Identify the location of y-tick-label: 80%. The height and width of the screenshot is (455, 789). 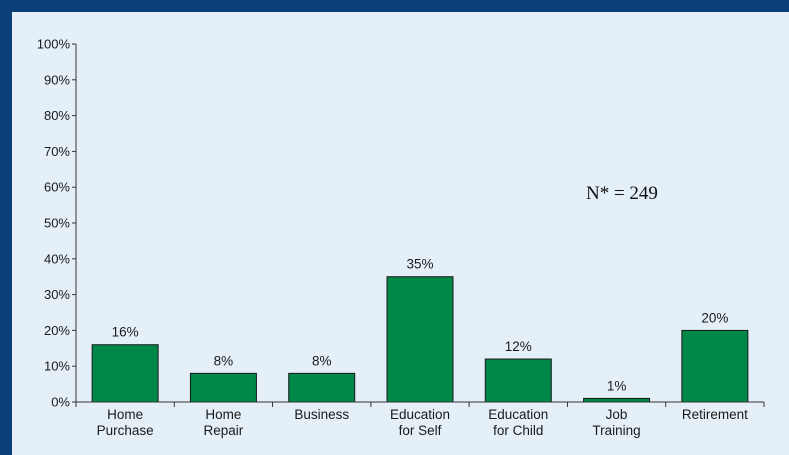
(57, 115).